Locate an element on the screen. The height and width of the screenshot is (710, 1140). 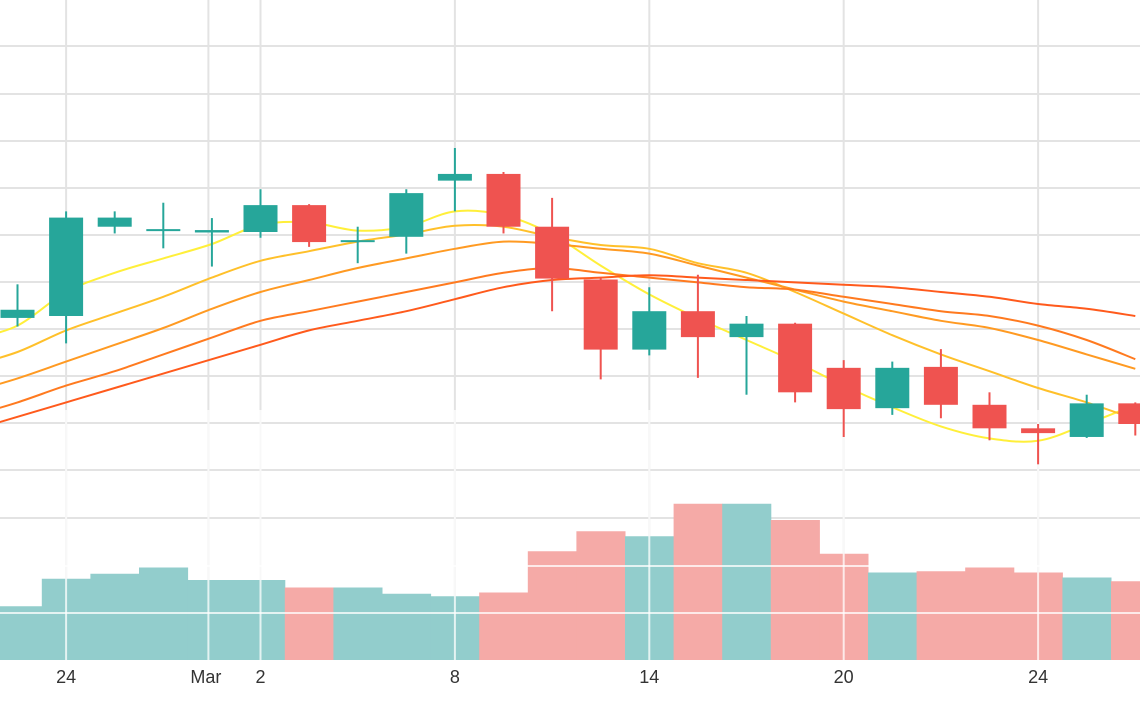
x-tick-label: 8 is located at coordinates (455, 677).